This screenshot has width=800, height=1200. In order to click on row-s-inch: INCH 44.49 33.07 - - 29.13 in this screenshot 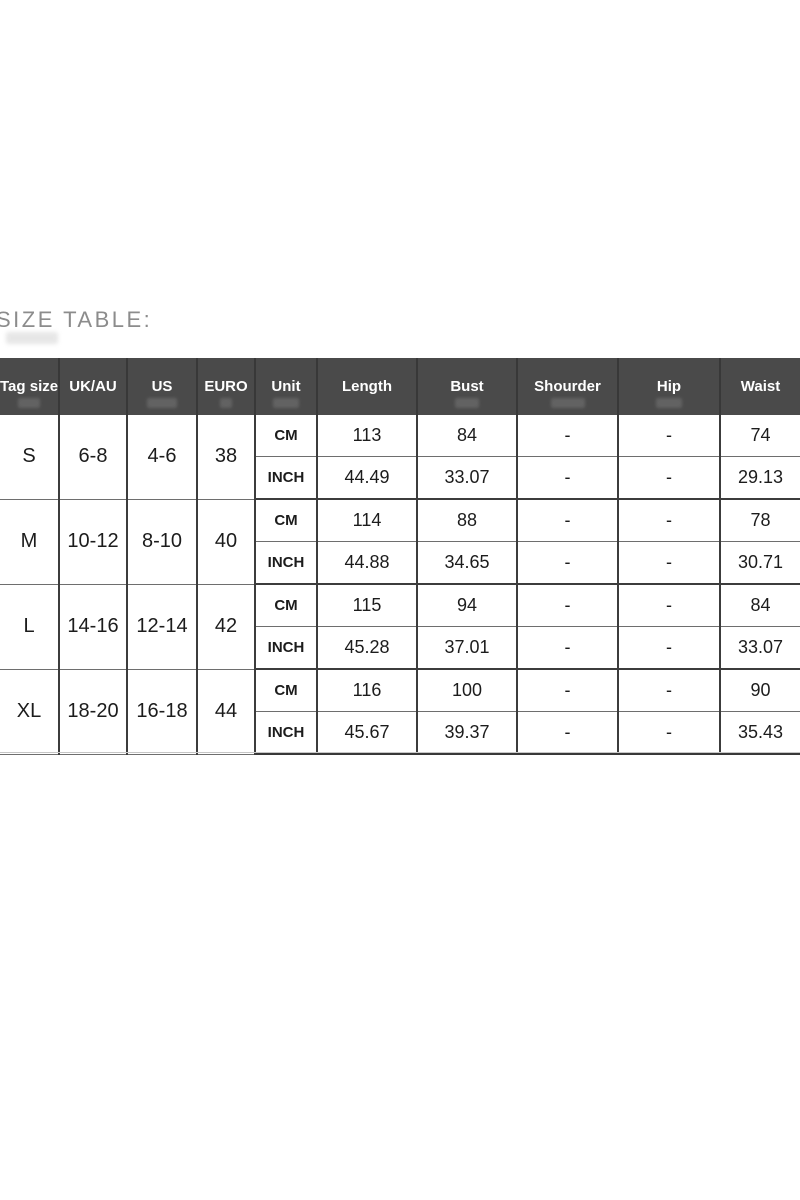, I will do `click(400, 478)`.